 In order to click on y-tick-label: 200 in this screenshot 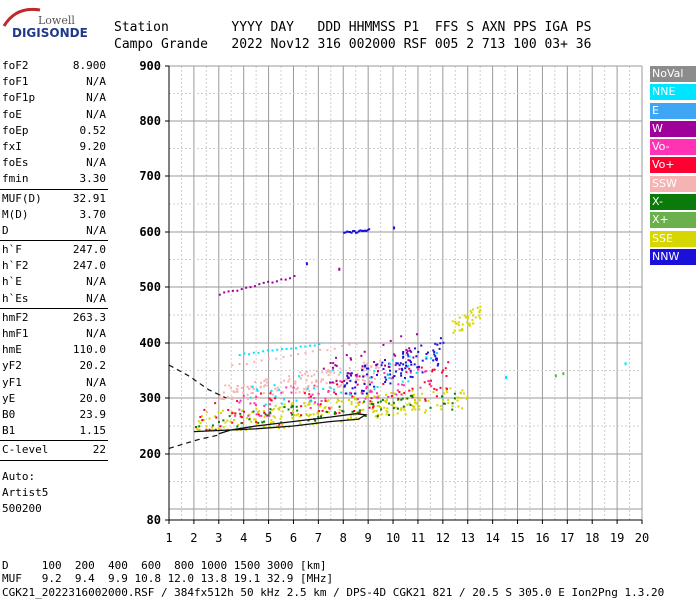, I will do `click(150, 454)`.